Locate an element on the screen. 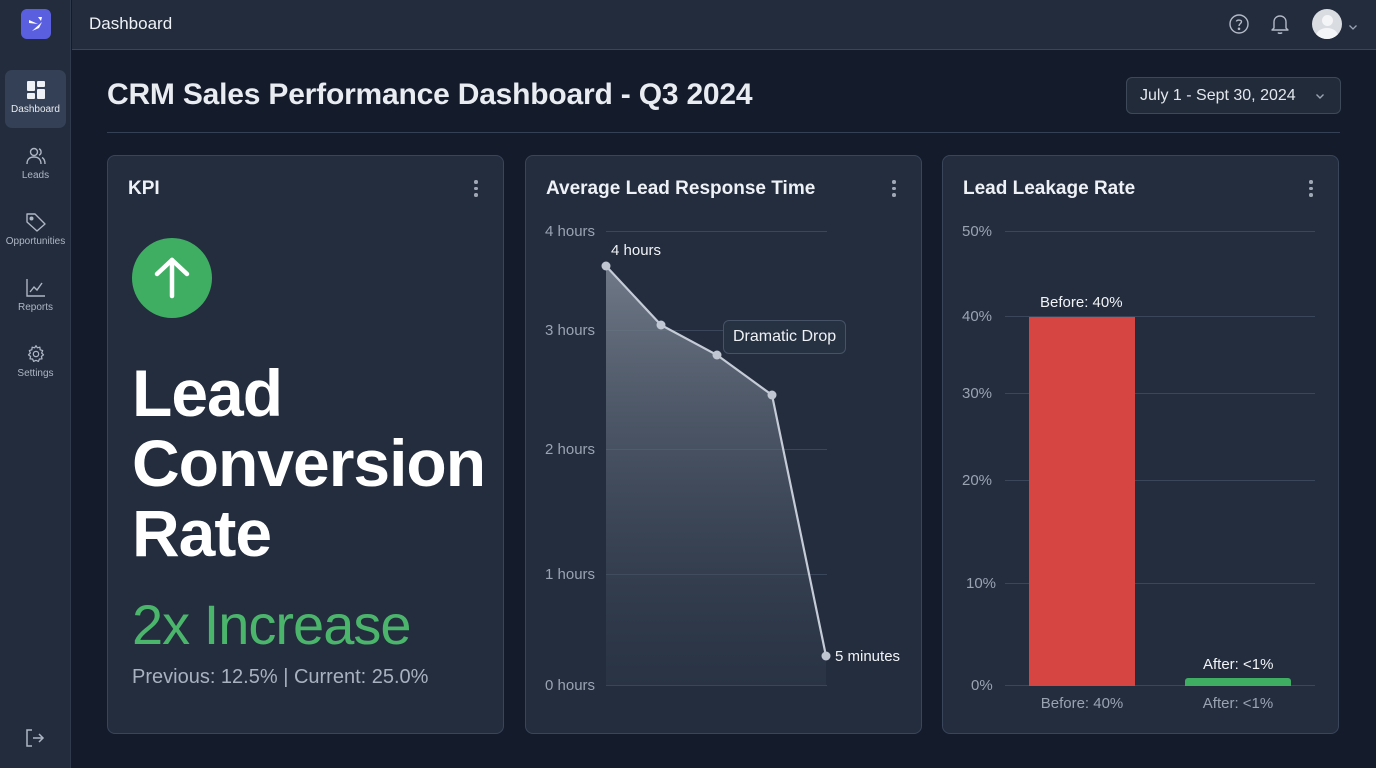 This screenshot has width=1376, height=768. y-tick-label: 3 hours is located at coordinates (570, 330).